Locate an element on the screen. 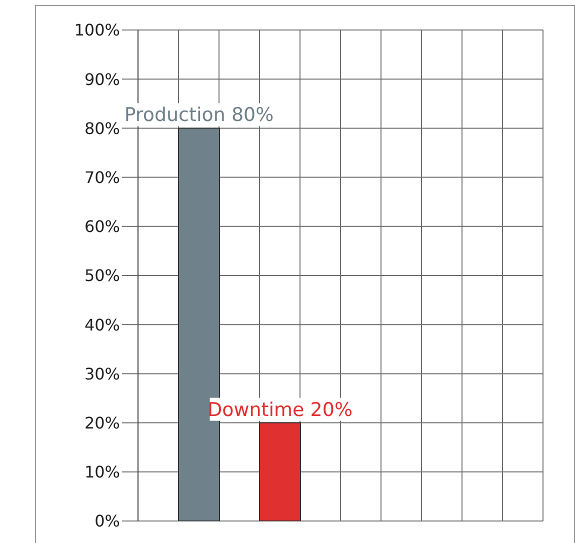 This screenshot has width=582, height=543. y-tick-label: 90% is located at coordinates (102, 79).